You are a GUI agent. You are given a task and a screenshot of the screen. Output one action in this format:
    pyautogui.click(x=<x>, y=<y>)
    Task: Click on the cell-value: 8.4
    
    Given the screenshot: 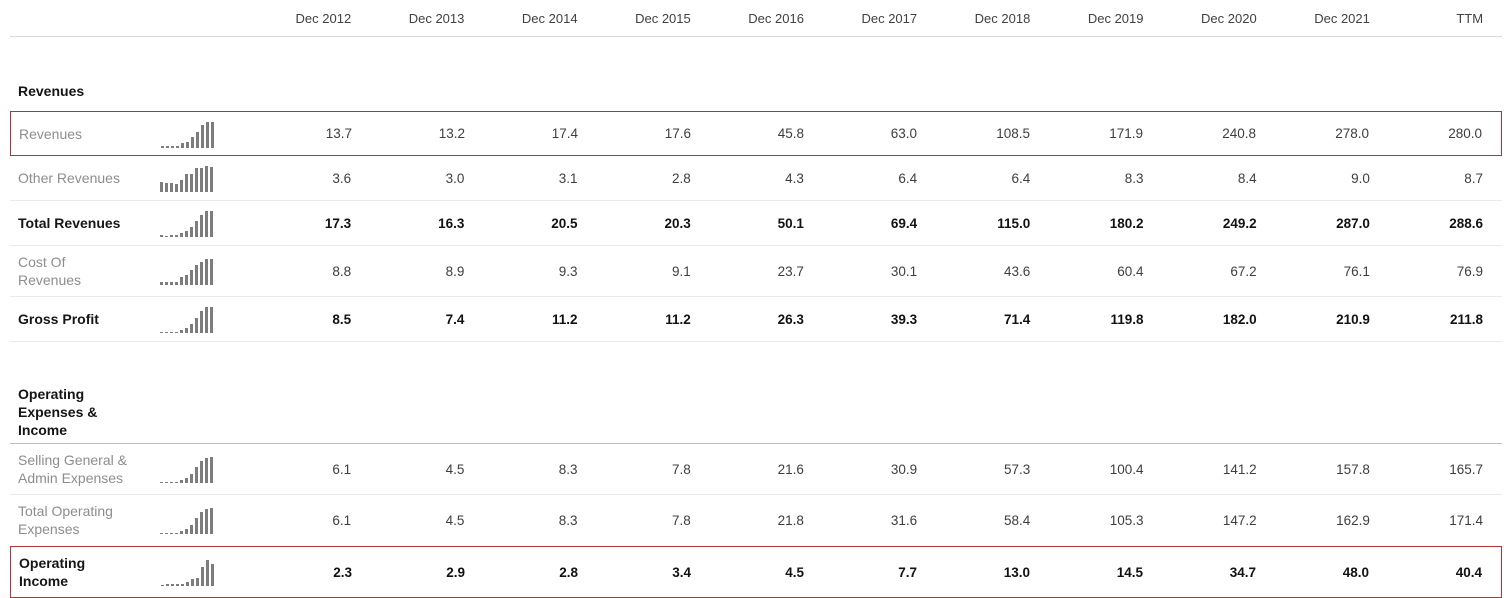 What is the action you would take?
    pyautogui.click(x=1247, y=178)
    